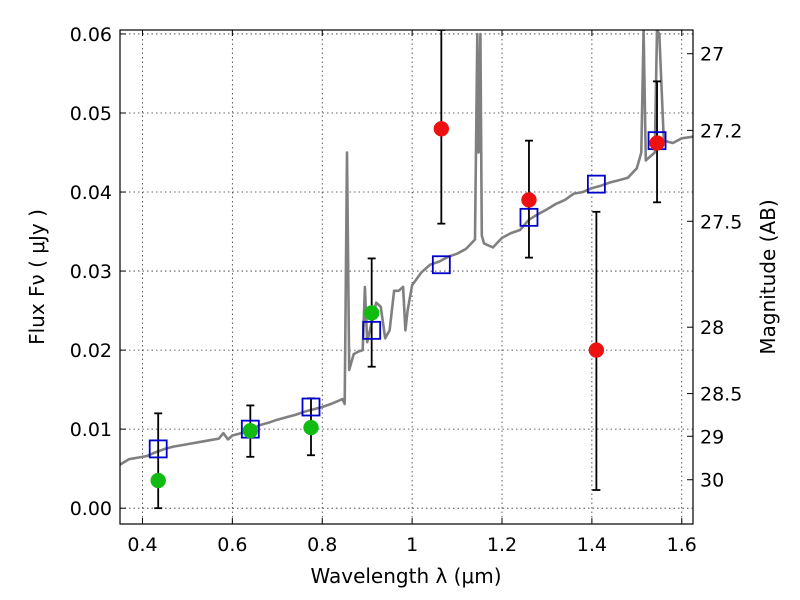  What do you see at coordinates (91, 193) in the screenshot?
I see `y-tick-label: 0.04` at bounding box center [91, 193].